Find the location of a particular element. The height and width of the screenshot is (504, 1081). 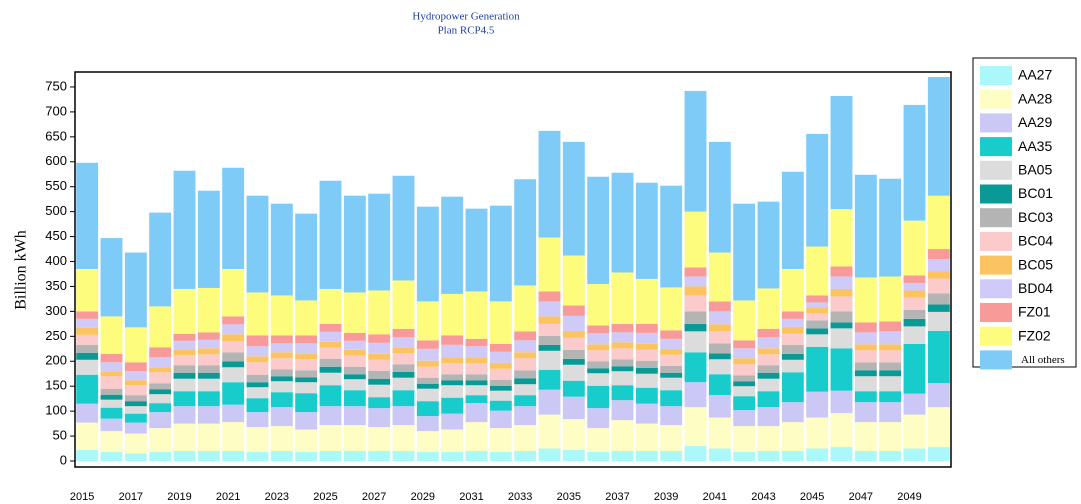

y-tick-label: 600 is located at coordinates (56, 160).